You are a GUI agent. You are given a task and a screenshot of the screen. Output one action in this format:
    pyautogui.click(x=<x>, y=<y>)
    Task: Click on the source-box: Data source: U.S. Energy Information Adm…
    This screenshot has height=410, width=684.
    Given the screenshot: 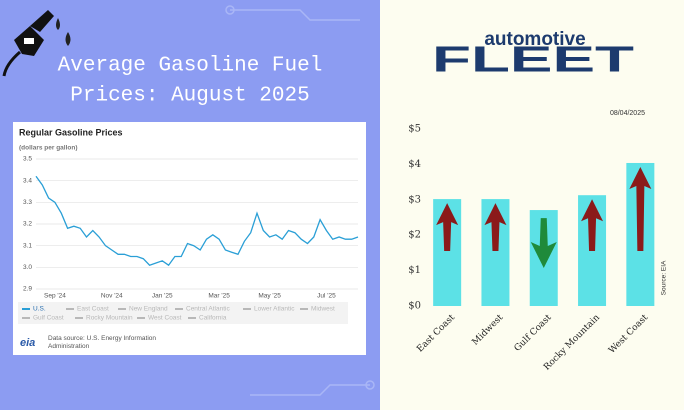 What is the action you would take?
    pyautogui.click(x=102, y=342)
    